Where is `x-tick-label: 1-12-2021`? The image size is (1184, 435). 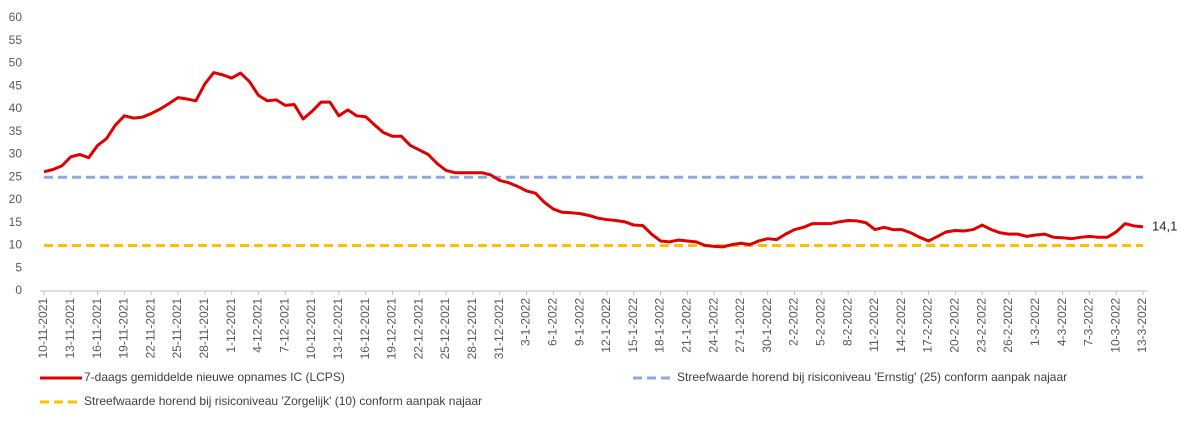 x-tick-label: 1-12-2021 is located at coordinates (231, 325).